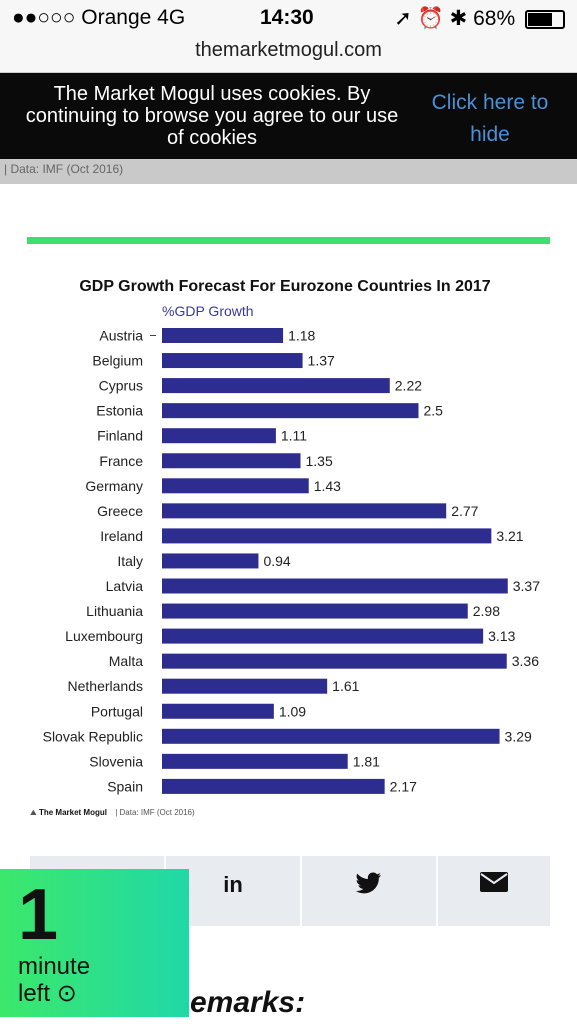  I want to click on category-label: Lithuania, so click(114, 611).